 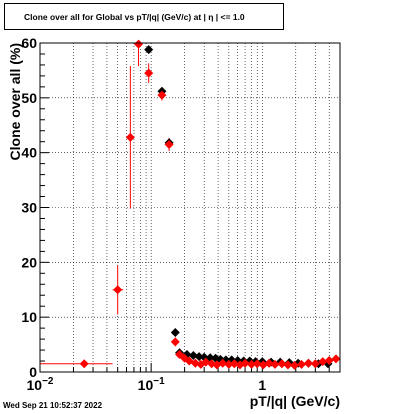 What do you see at coordinates (29, 43) in the screenshot?
I see `y-tick-label: 60` at bounding box center [29, 43].